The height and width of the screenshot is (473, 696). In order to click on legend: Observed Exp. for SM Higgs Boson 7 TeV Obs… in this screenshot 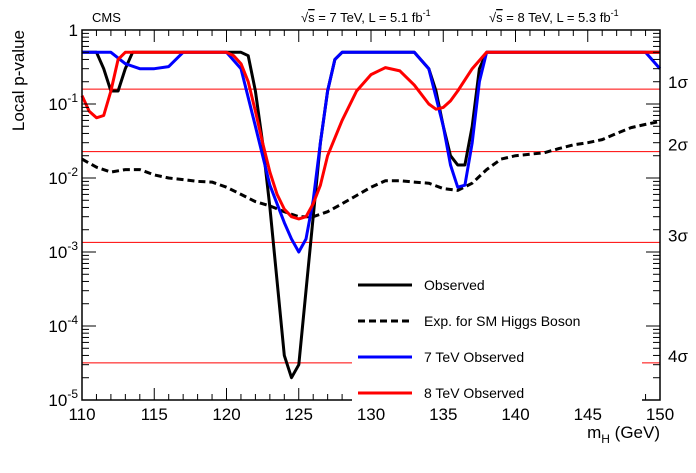, I will do `click(497, 335)`.